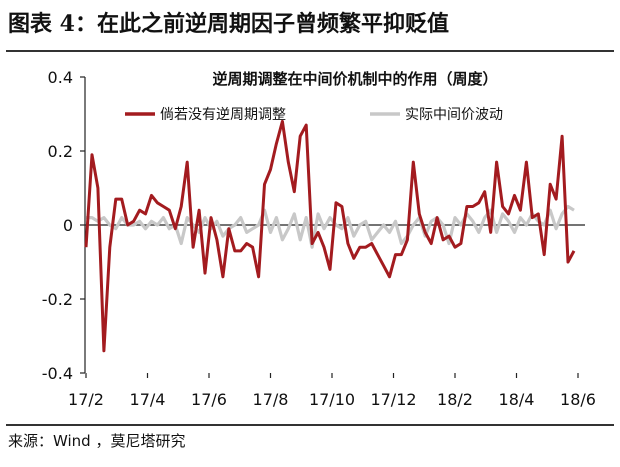 The width and height of the screenshot is (620, 467). Describe the element at coordinates (57, 299) in the screenshot. I see `y-tick-label: -0.2` at that location.